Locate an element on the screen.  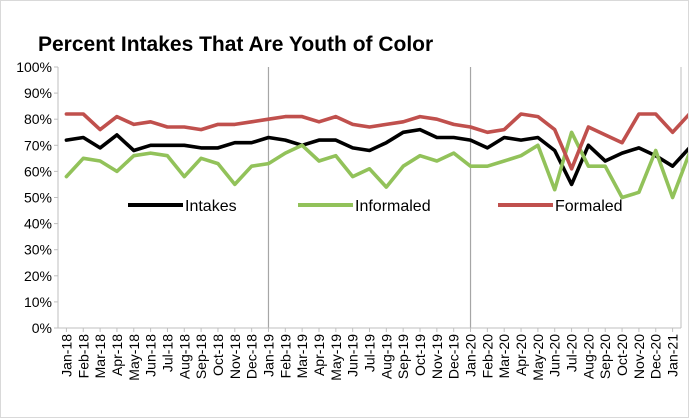
x-tick-label: Feb-19 is located at coordinates (285, 356).